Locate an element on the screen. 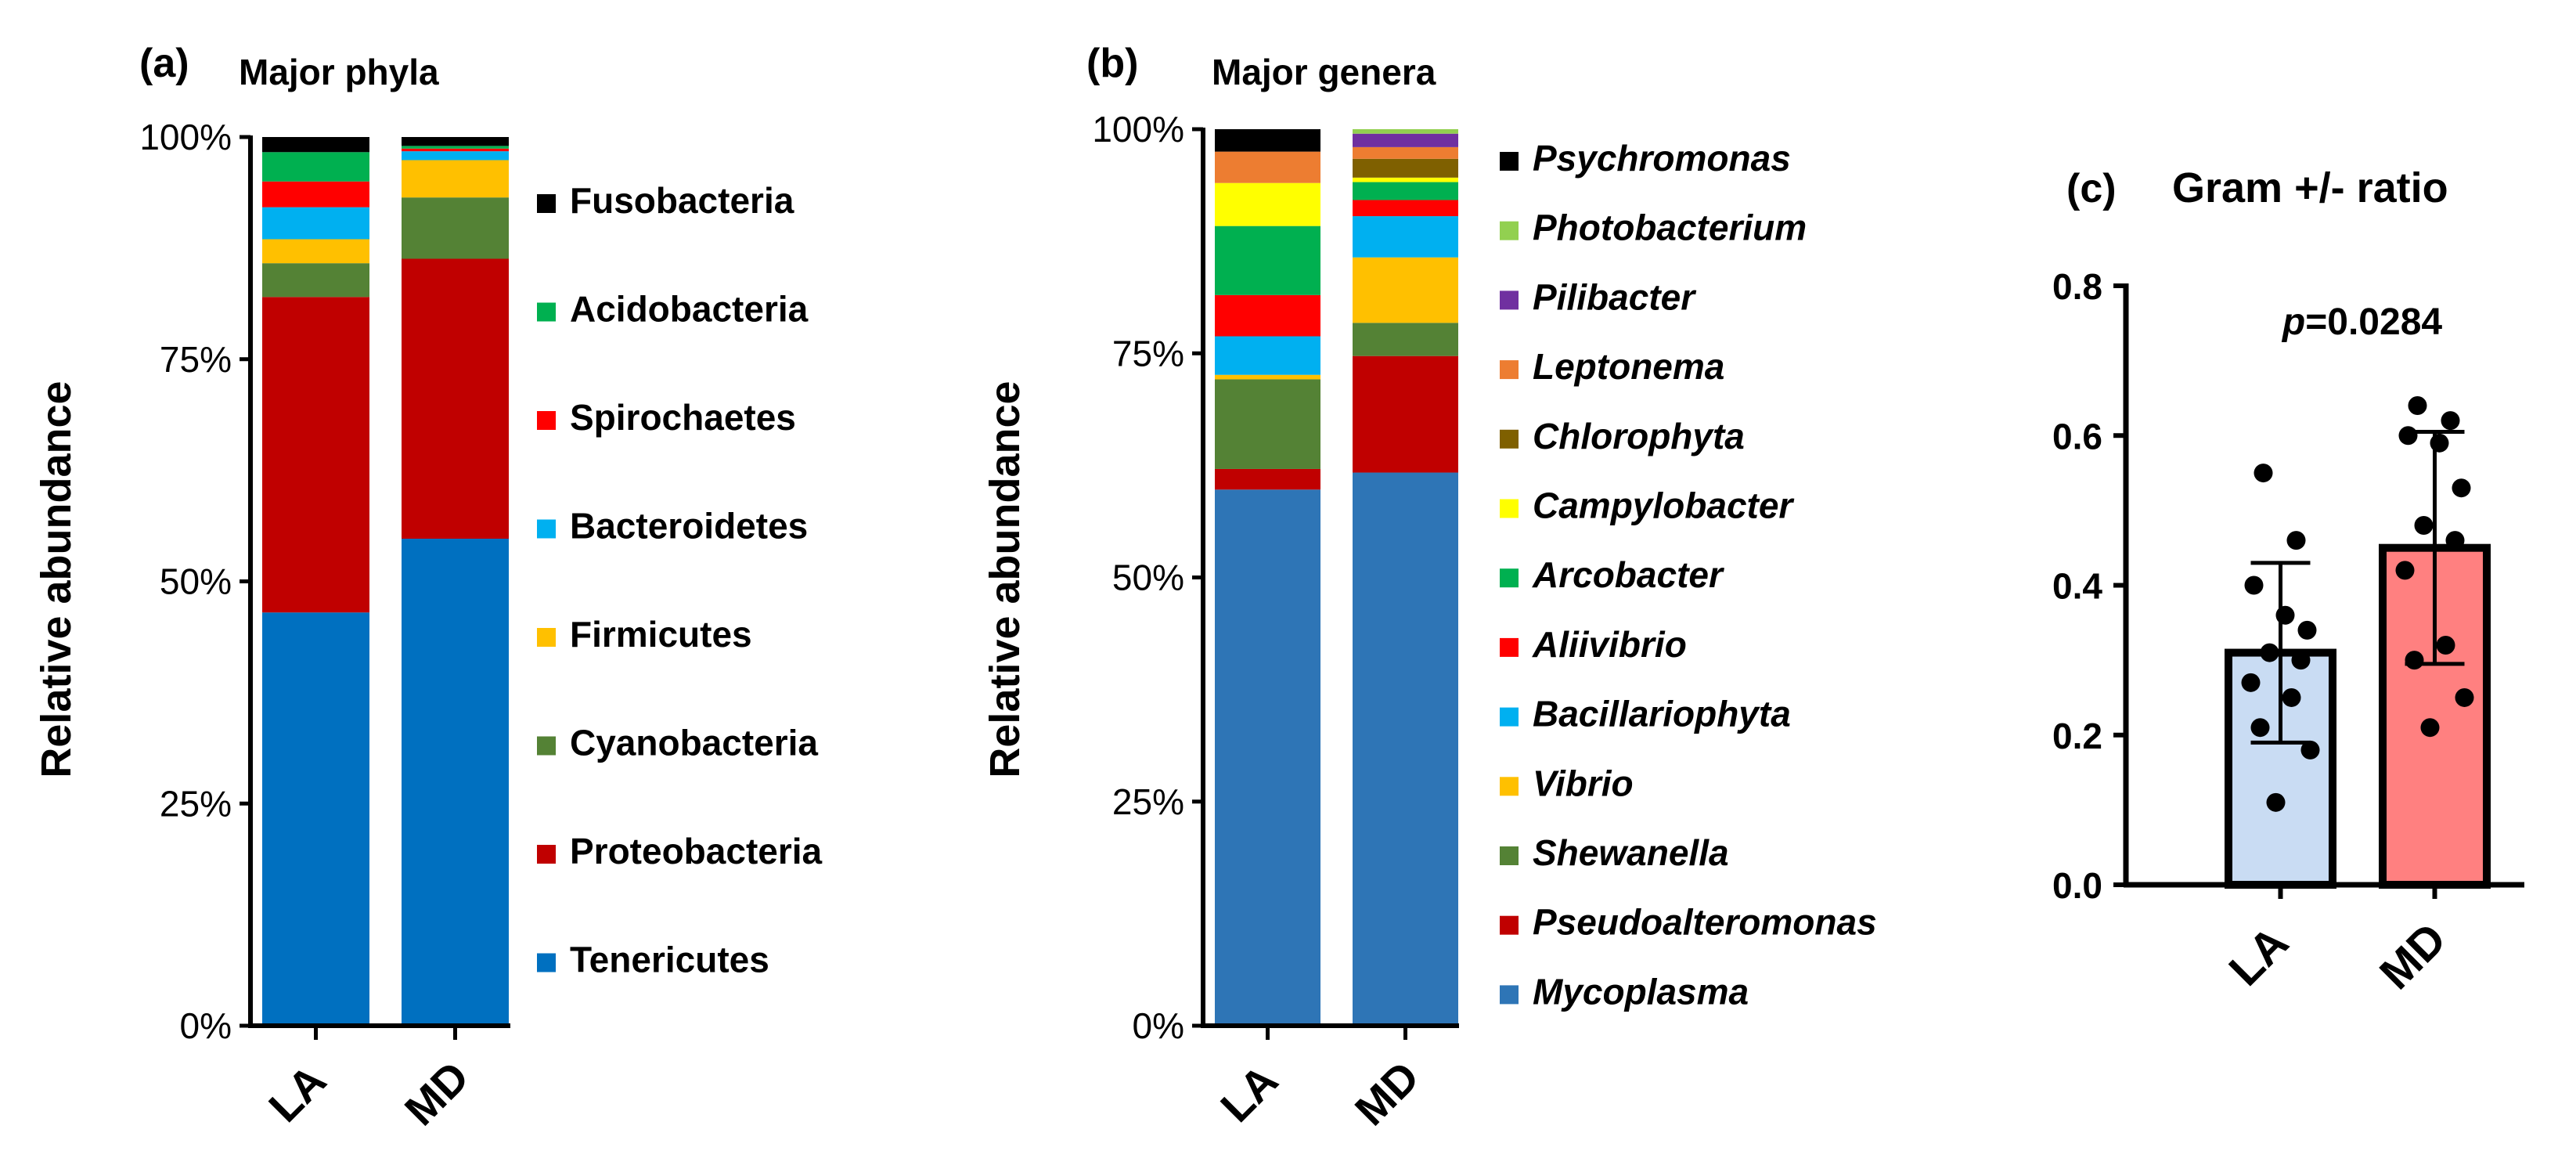  panel-b-x-labels: LA MD is located at coordinates (1320, 1094).